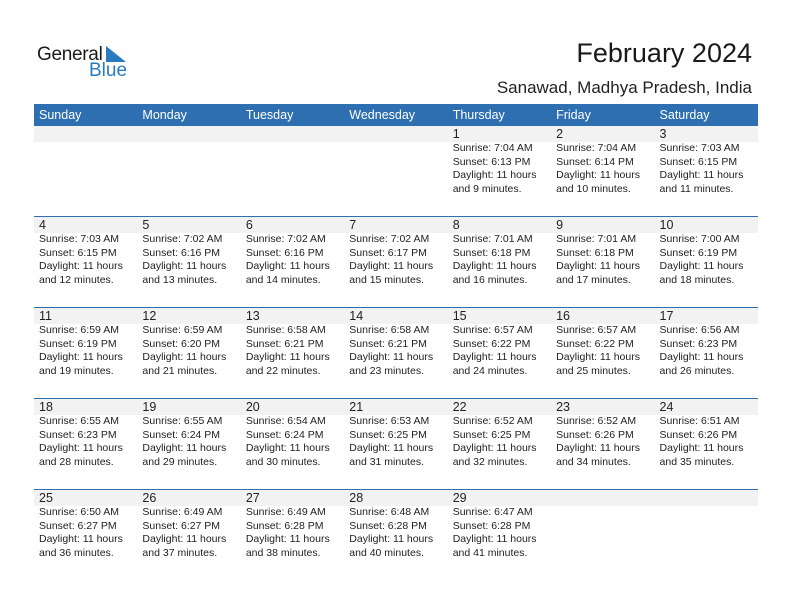 The image size is (792, 612). What do you see at coordinates (699, 148) in the screenshot?
I see `sunrise-text: Sunrise: 7:03 AM` at bounding box center [699, 148].